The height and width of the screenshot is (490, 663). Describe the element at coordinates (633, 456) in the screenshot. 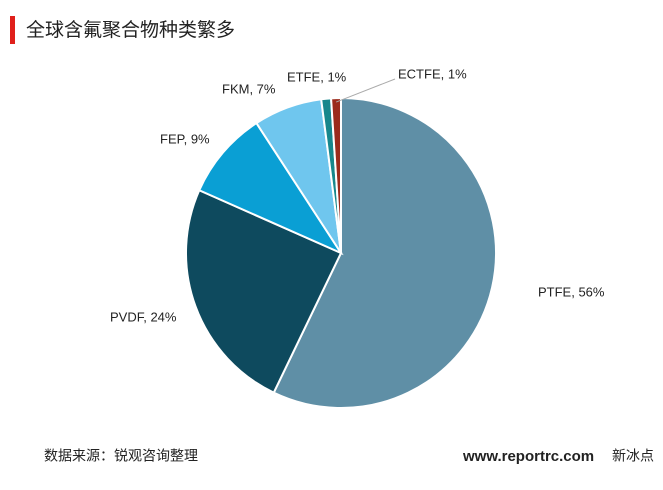

I see `badge: 新冰点` at that location.